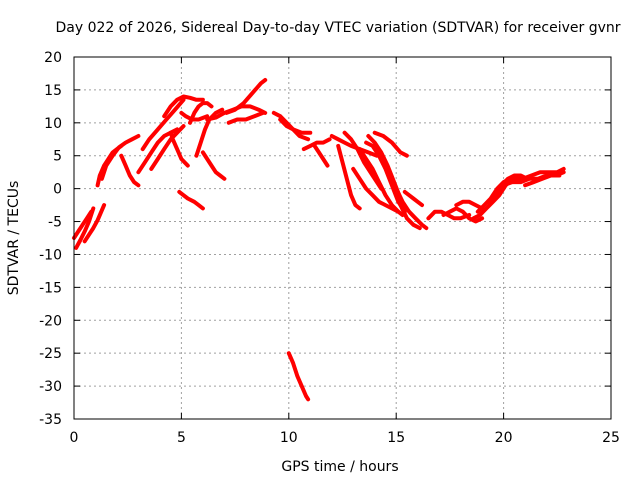 The image size is (640, 480). What do you see at coordinates (14, 238) in the screenshot?
I see `y-axis-label: SDTVAR / TECUs` at bounding box center [14, 238].